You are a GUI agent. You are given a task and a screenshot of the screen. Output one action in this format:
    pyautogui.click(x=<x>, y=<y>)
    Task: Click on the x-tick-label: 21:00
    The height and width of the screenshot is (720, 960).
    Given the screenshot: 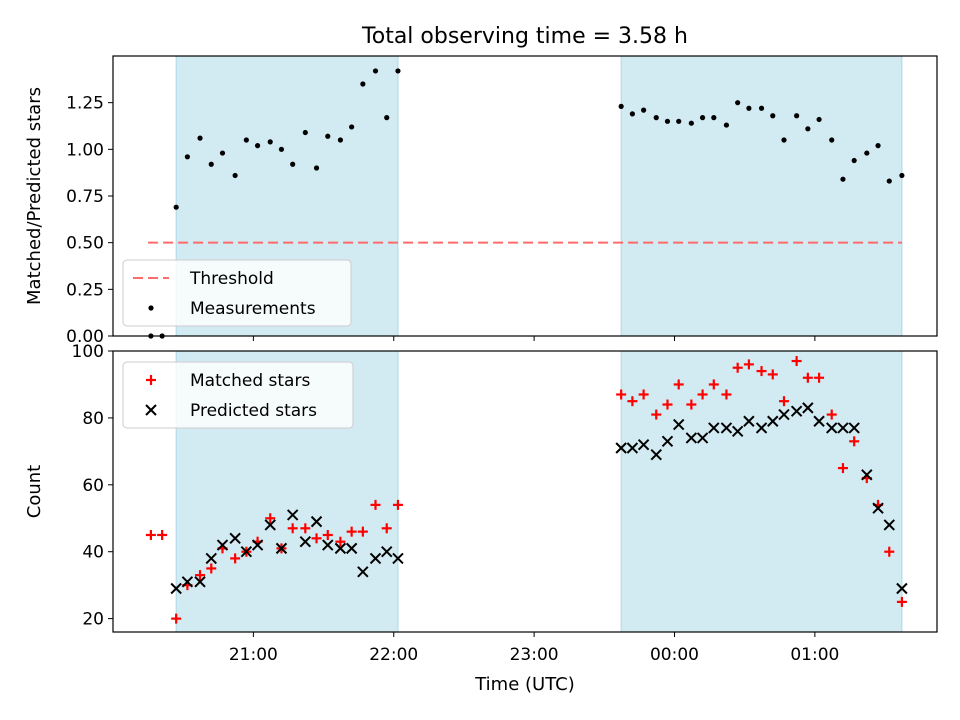 What is the action you would take?
    pyautogui.click(x=253, y=655)
    